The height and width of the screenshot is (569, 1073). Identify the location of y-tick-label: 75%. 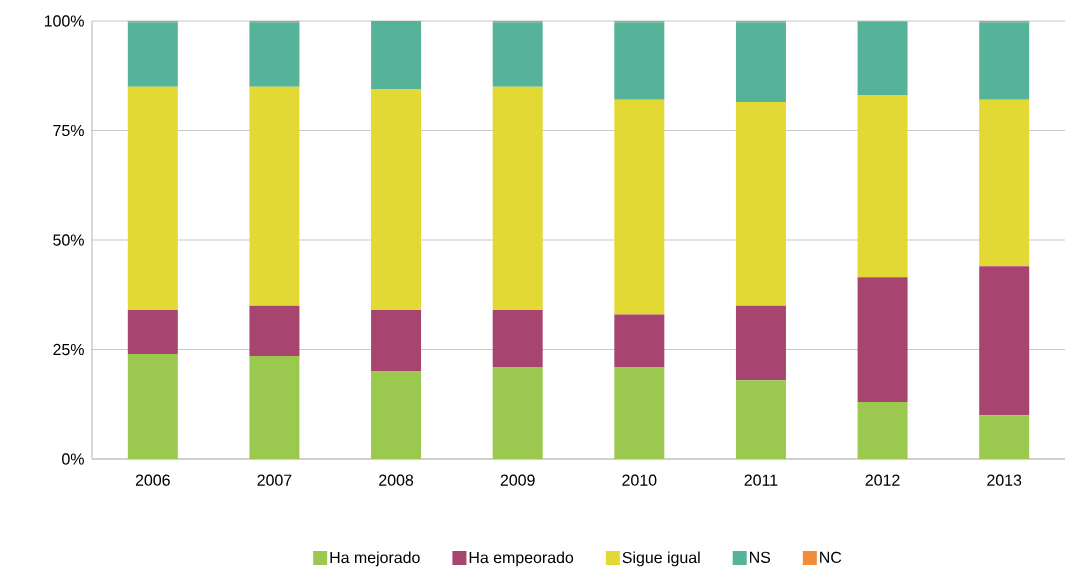
(68, 130).